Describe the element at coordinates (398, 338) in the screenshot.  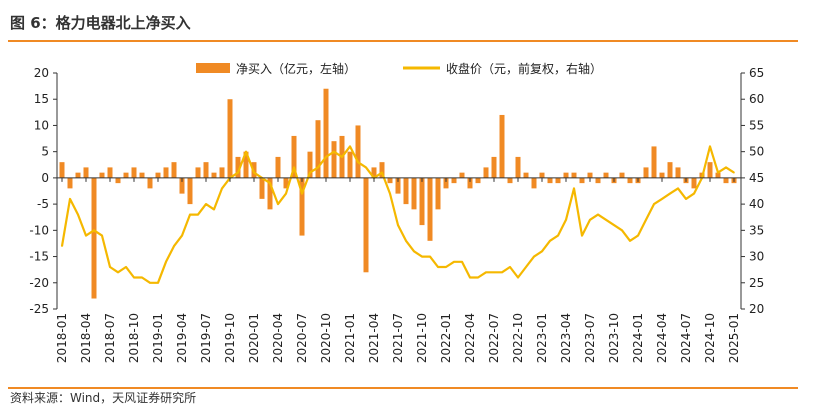
I see `x-axis-tick-label: 2021-07` at that location.